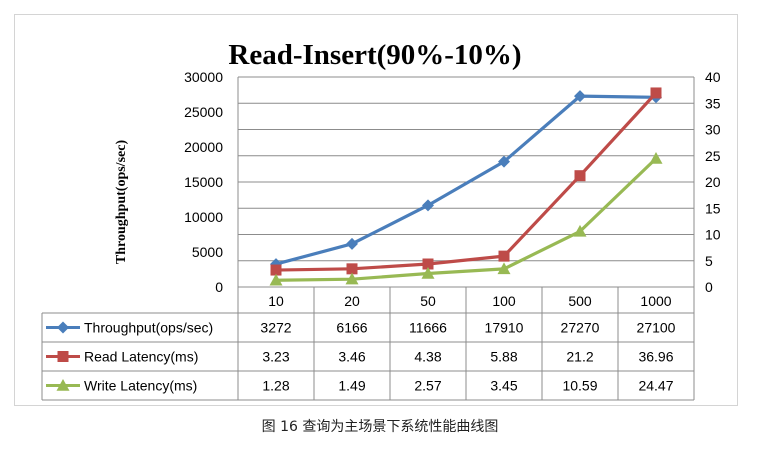 The width and height of the screenshot is (760, 461). What do you see at coordinates (207, 252) in the screenshot?
I see `left-tick-label: 5000` at bounding box center [207, 252].